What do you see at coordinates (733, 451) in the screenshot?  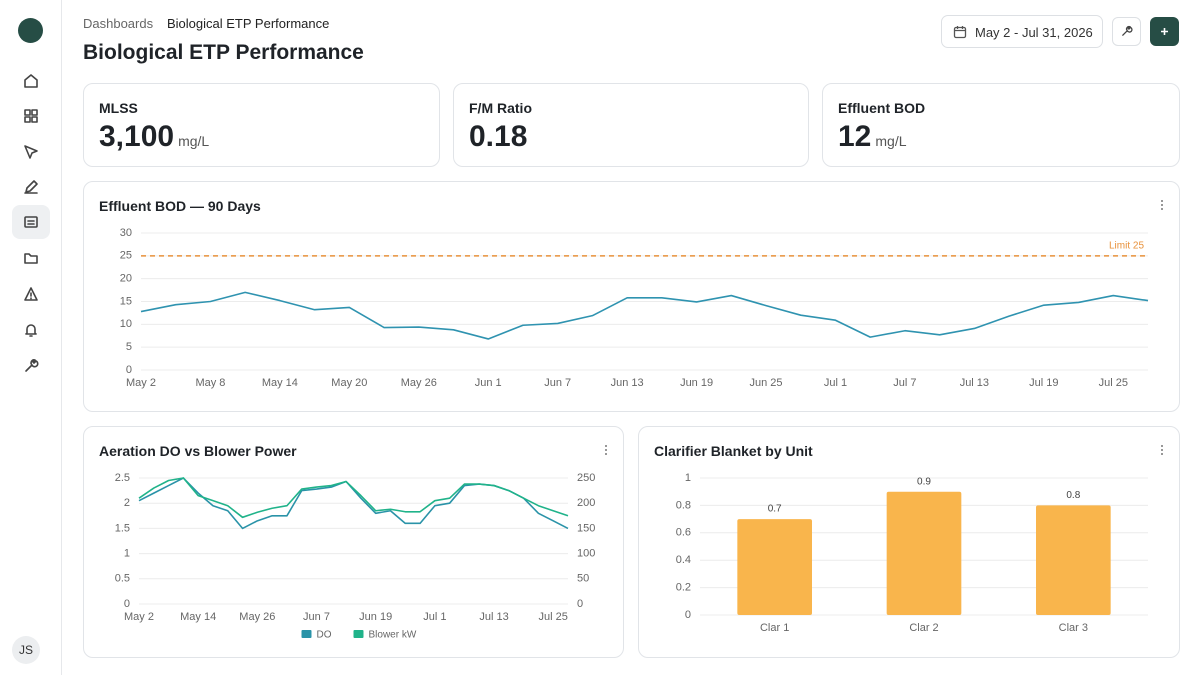 I see `chart-title: Clarifier Blanket by Unit` at bounding box center [733, 451].